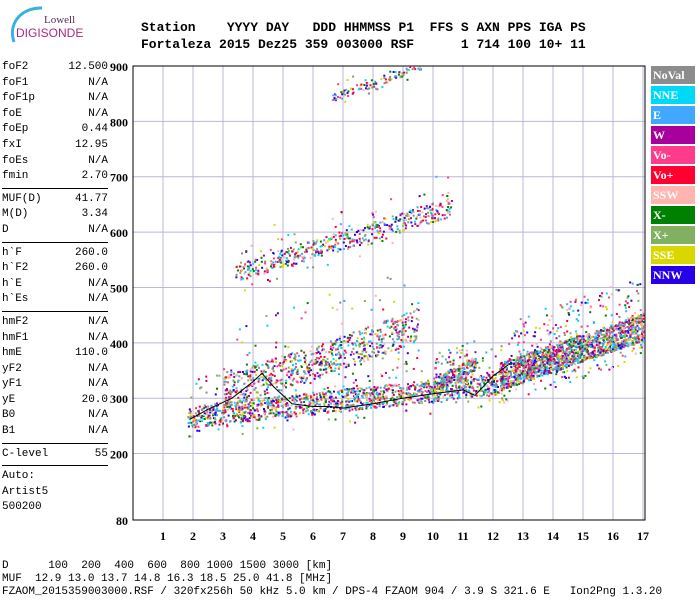 The image size is (700, 600). What do you see at coordinates (55, 416) in the screenshot?
I see `param-row: B0 N/A` at bounding box center [55, 416].